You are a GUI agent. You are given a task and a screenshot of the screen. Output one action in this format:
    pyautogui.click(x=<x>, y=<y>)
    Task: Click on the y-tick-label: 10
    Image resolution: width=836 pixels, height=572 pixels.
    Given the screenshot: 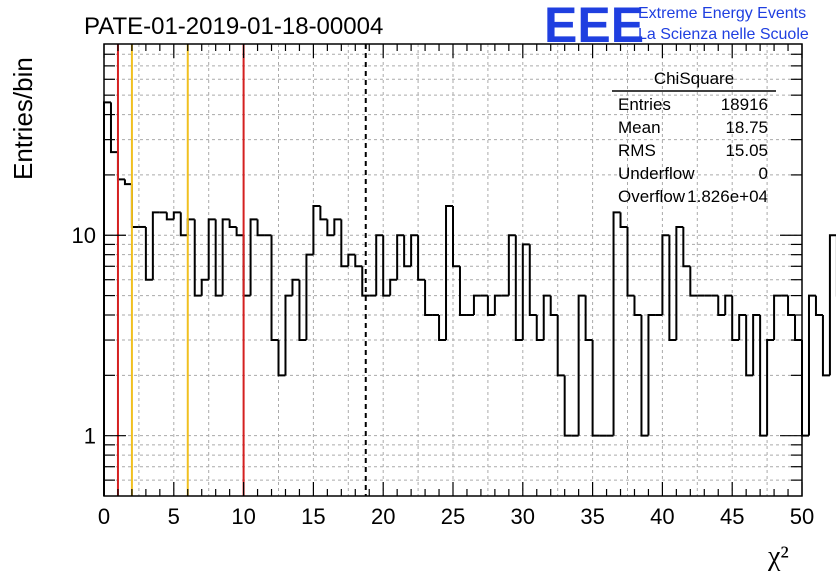 What is the action you would take?
    pyautogui.click(x=84, y=235)
    